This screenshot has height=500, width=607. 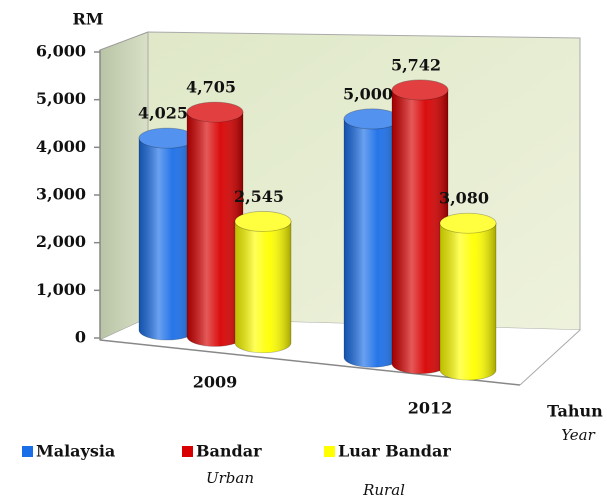 I want to click on y-tick-label: 4,000, so click(x=61, y=146).